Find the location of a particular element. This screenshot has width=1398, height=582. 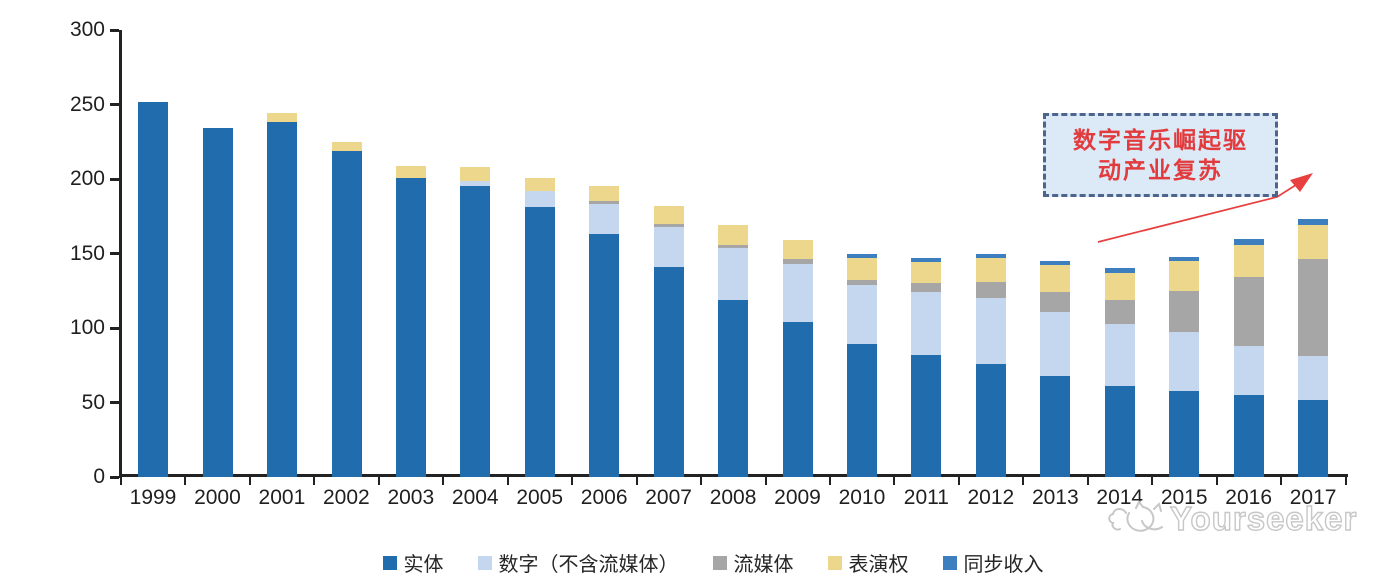

cat-outline-logo-icon is located at coordinates (1135, 516).